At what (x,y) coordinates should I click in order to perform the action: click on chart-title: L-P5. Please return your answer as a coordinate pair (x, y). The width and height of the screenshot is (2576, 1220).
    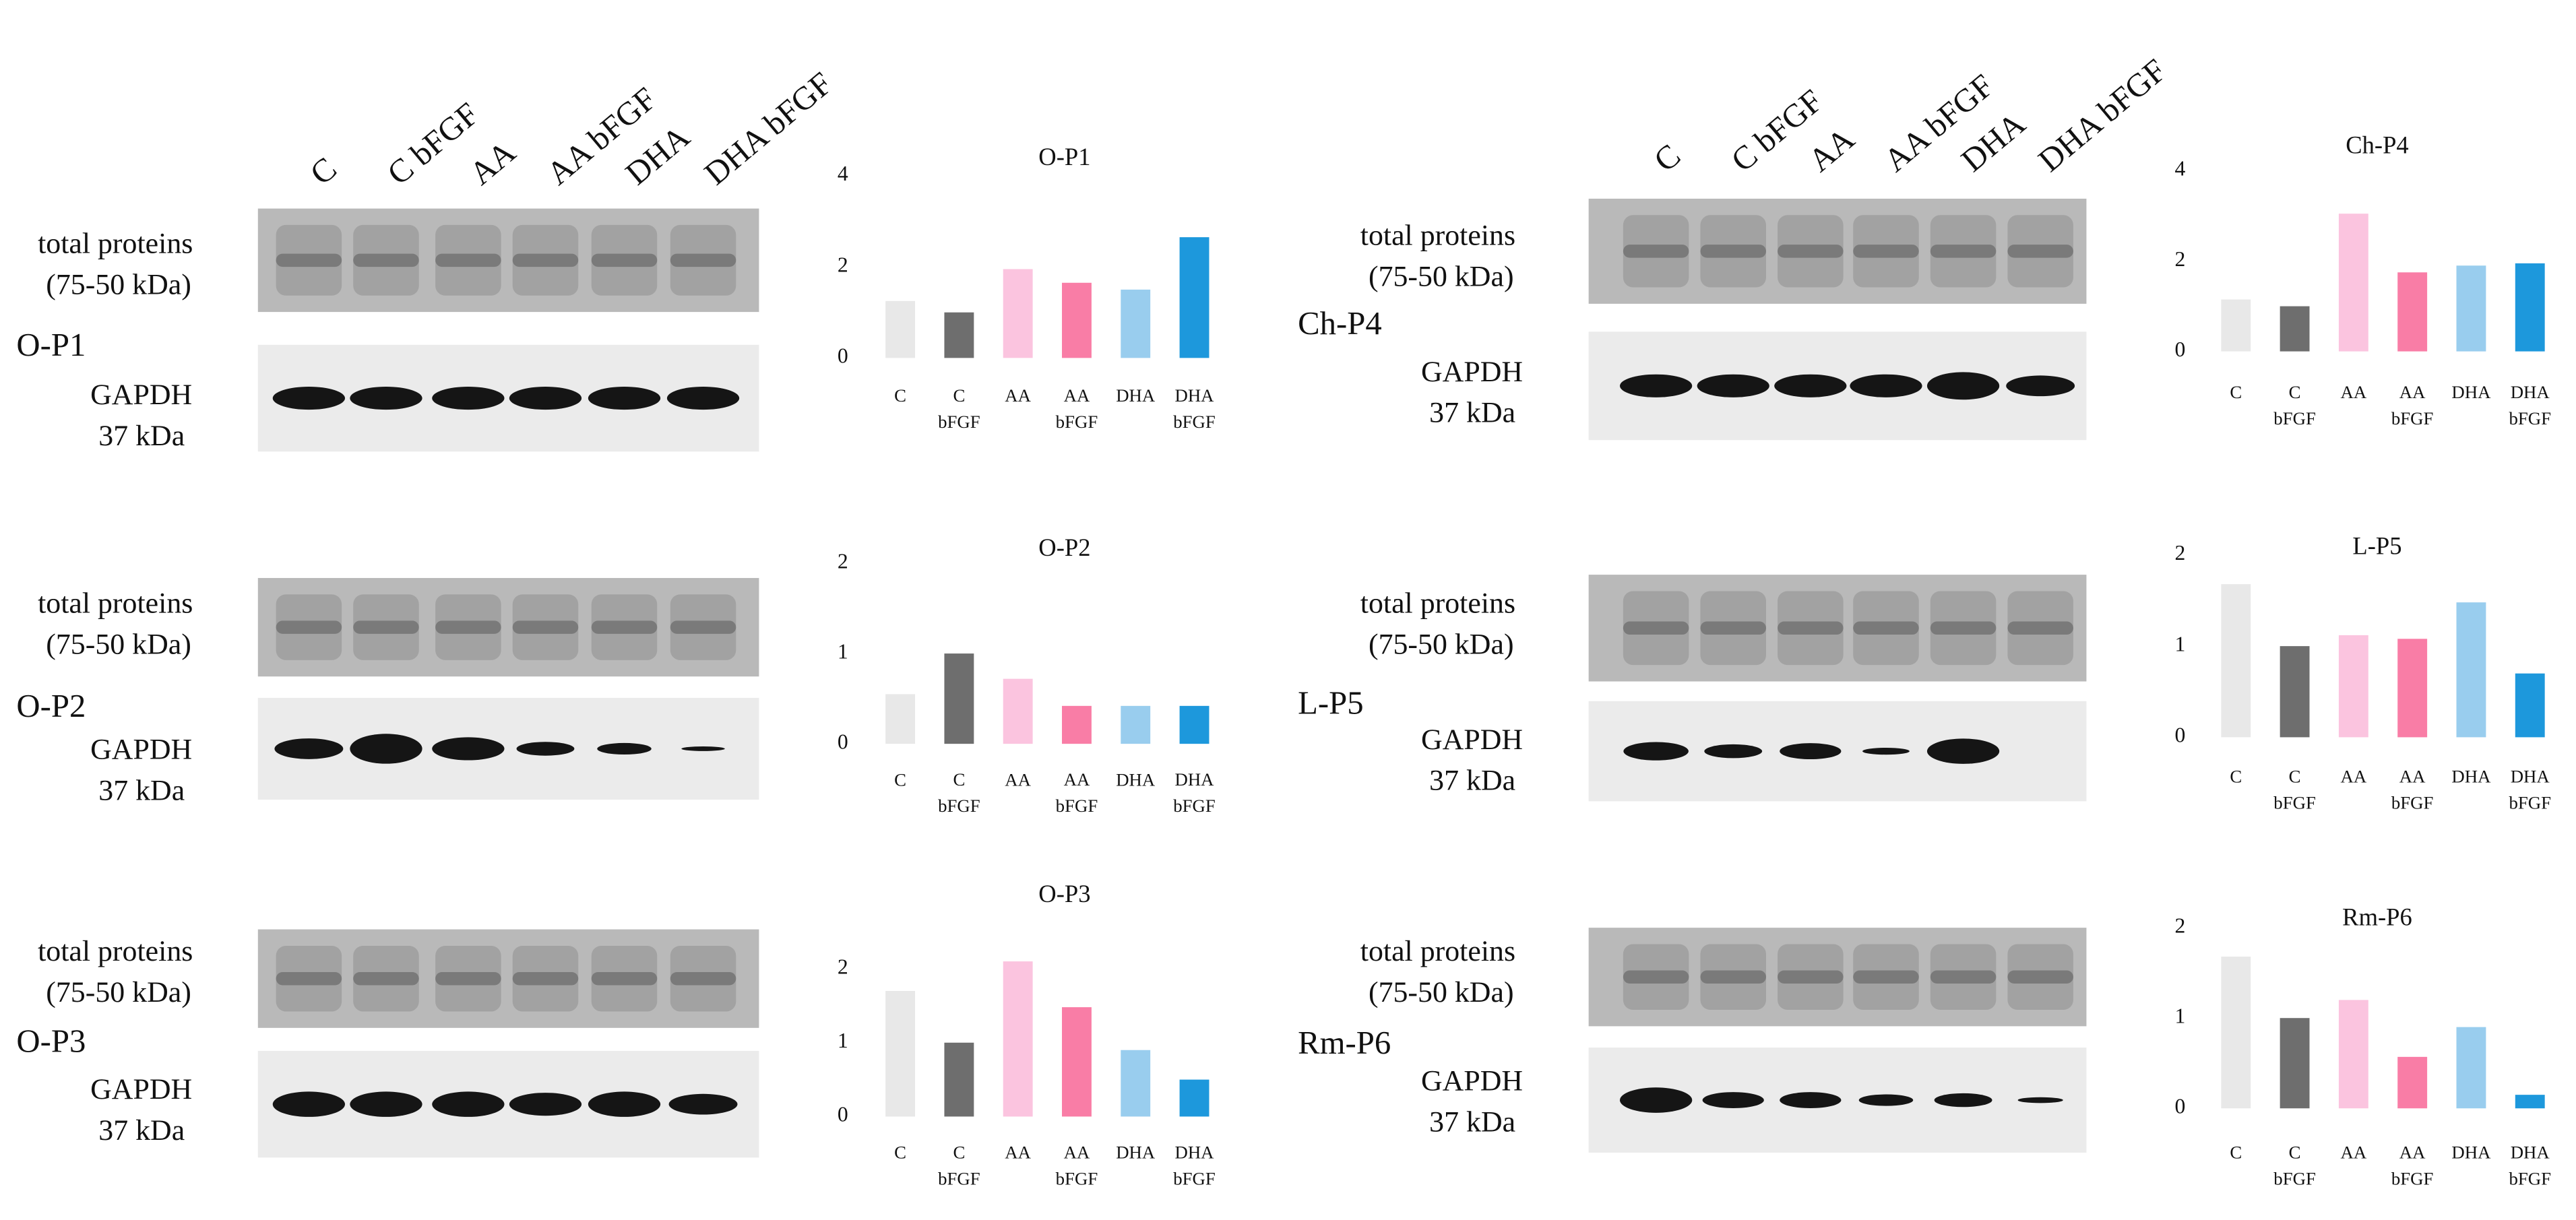
    Looking at the image, I should click on (2376, 545).